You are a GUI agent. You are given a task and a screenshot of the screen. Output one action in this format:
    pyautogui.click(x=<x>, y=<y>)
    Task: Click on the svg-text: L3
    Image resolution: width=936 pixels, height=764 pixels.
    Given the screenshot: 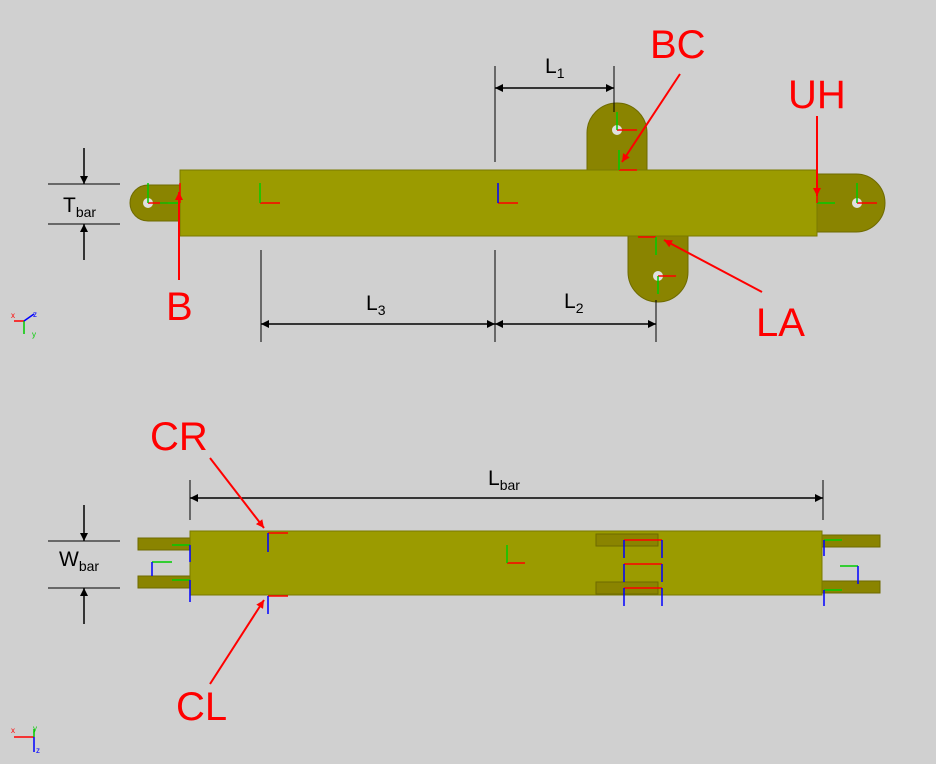 What is the action you would take?
    pyautogui.click(x=376, y=305)
    